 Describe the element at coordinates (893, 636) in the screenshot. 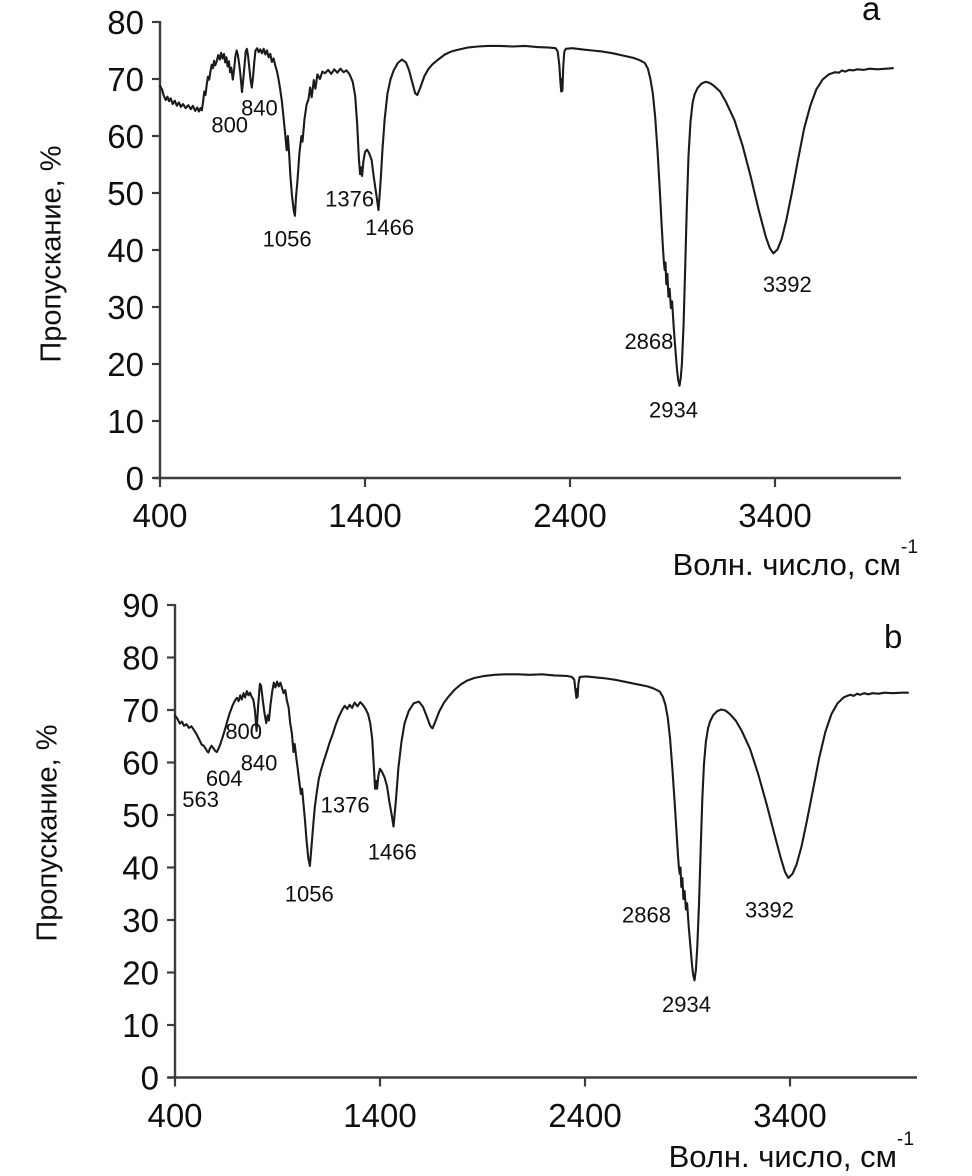

I see `panel-label-b: b` at that location.